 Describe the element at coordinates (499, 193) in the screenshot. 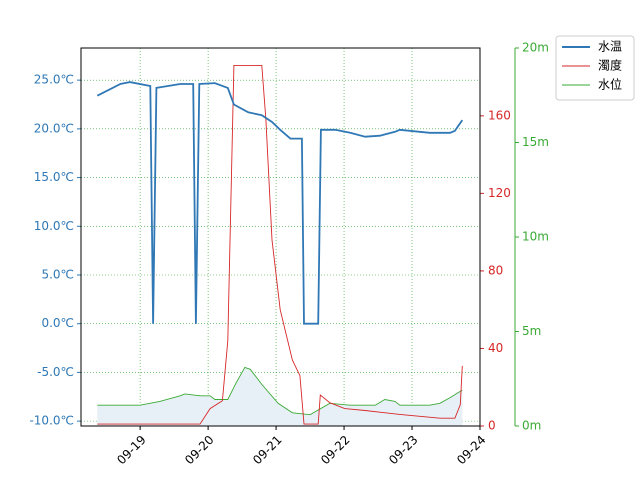

I see `y2-tick-label: 120` at that location.